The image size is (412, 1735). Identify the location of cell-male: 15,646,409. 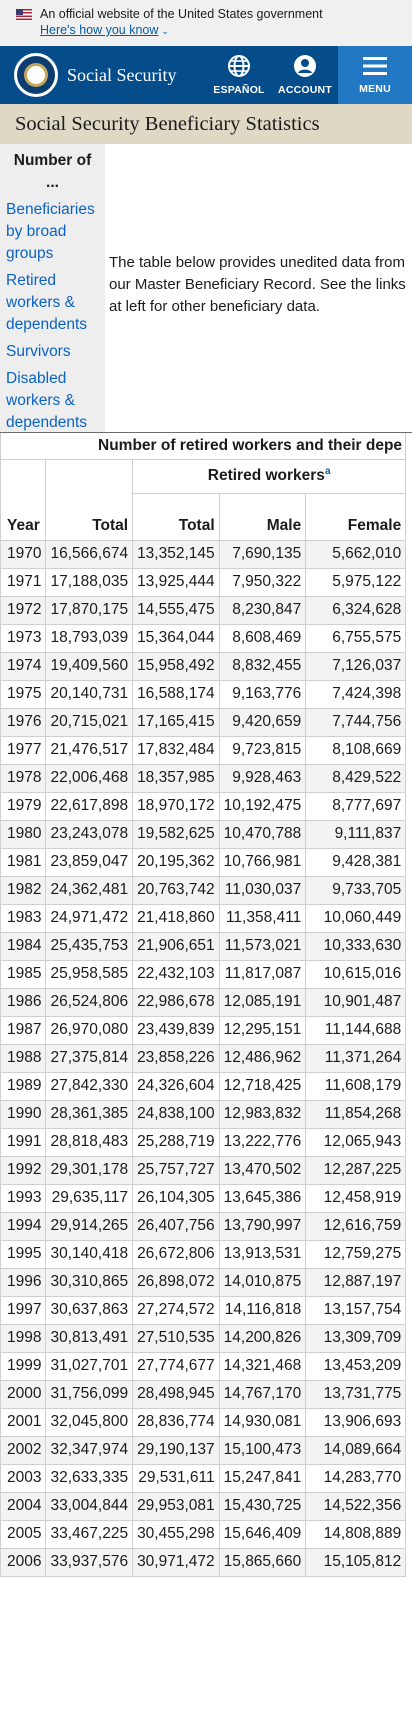
(262, 1534).